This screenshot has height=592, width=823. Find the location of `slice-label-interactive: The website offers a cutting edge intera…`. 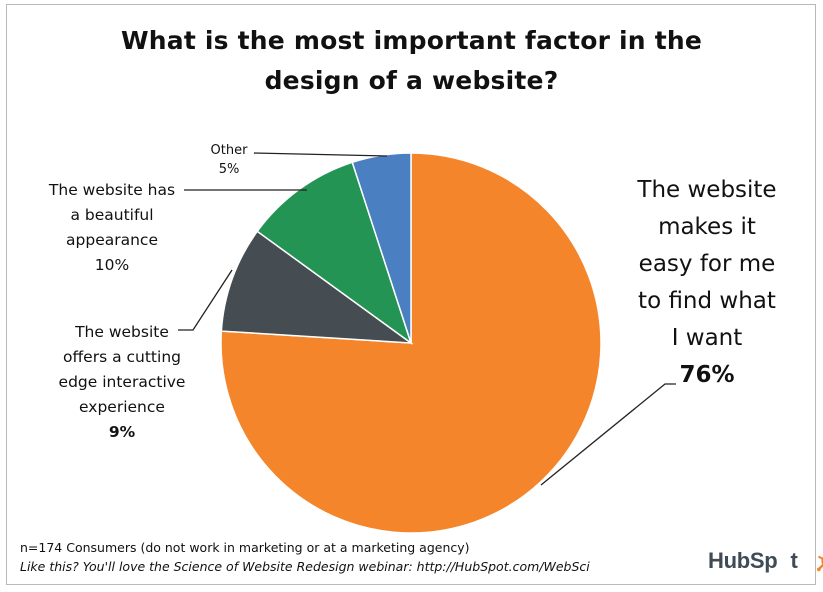

slice-label-interactive: The website offers a cutting edge intera… is located at coordinates (122, 382).